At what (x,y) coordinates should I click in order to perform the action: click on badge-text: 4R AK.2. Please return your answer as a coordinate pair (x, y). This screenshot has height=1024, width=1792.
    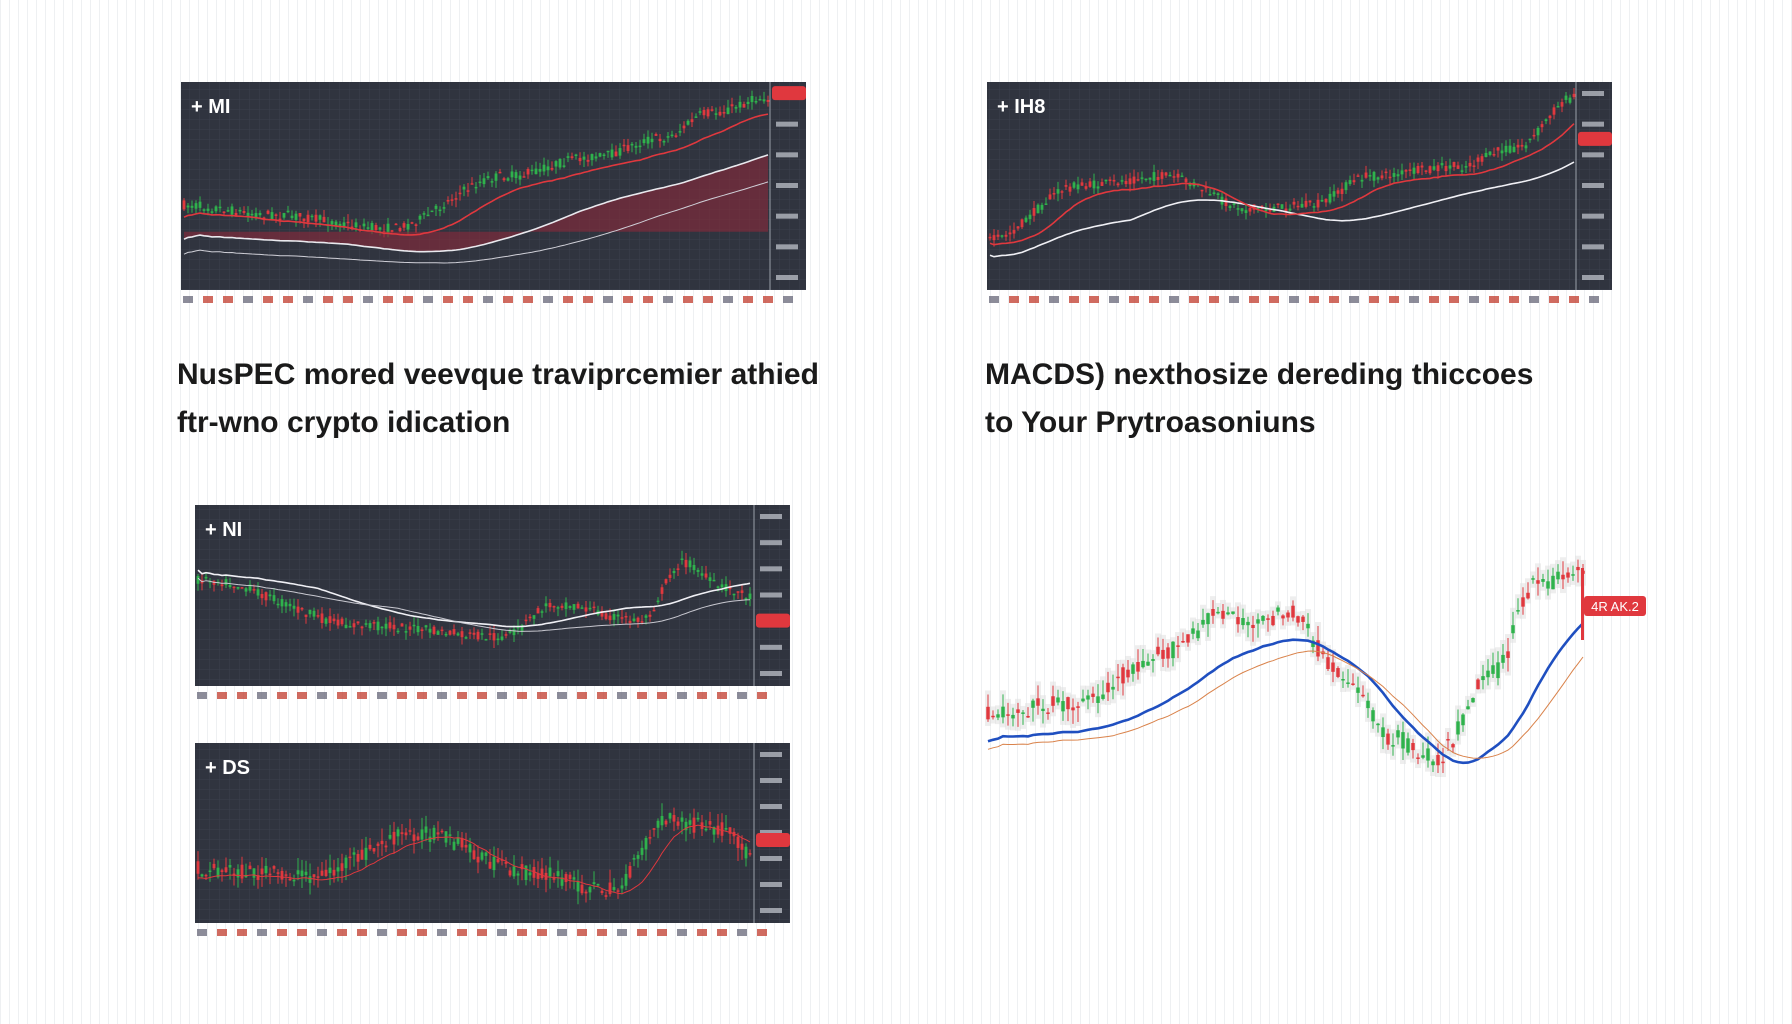
    Looking at the image, I should click on (1615, 606).